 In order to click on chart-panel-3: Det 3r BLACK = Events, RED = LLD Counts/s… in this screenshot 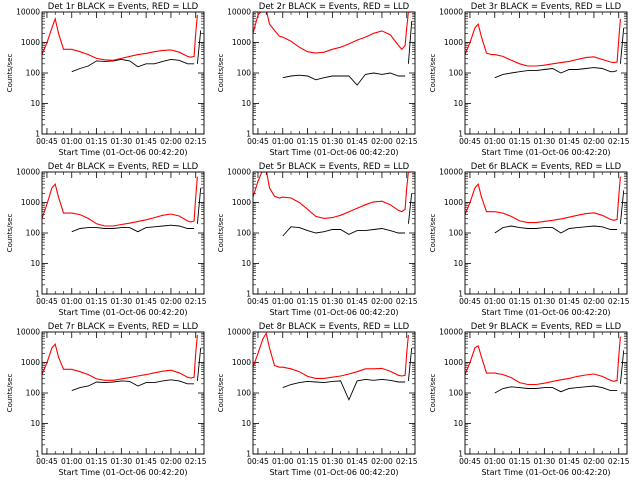, I will do `click(529, 79)`.